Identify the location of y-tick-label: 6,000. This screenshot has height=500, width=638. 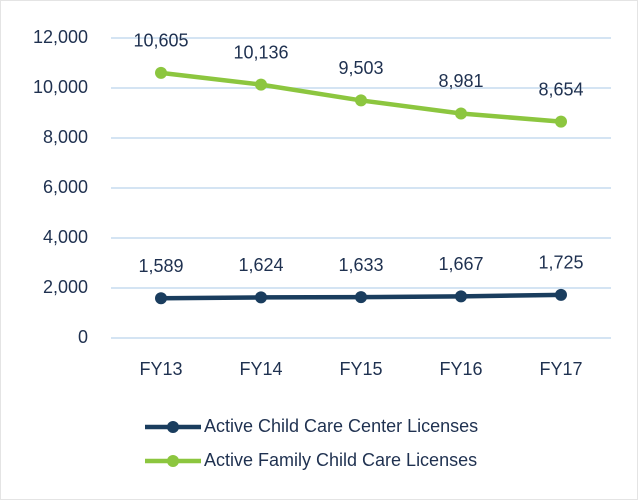
(65, 187).